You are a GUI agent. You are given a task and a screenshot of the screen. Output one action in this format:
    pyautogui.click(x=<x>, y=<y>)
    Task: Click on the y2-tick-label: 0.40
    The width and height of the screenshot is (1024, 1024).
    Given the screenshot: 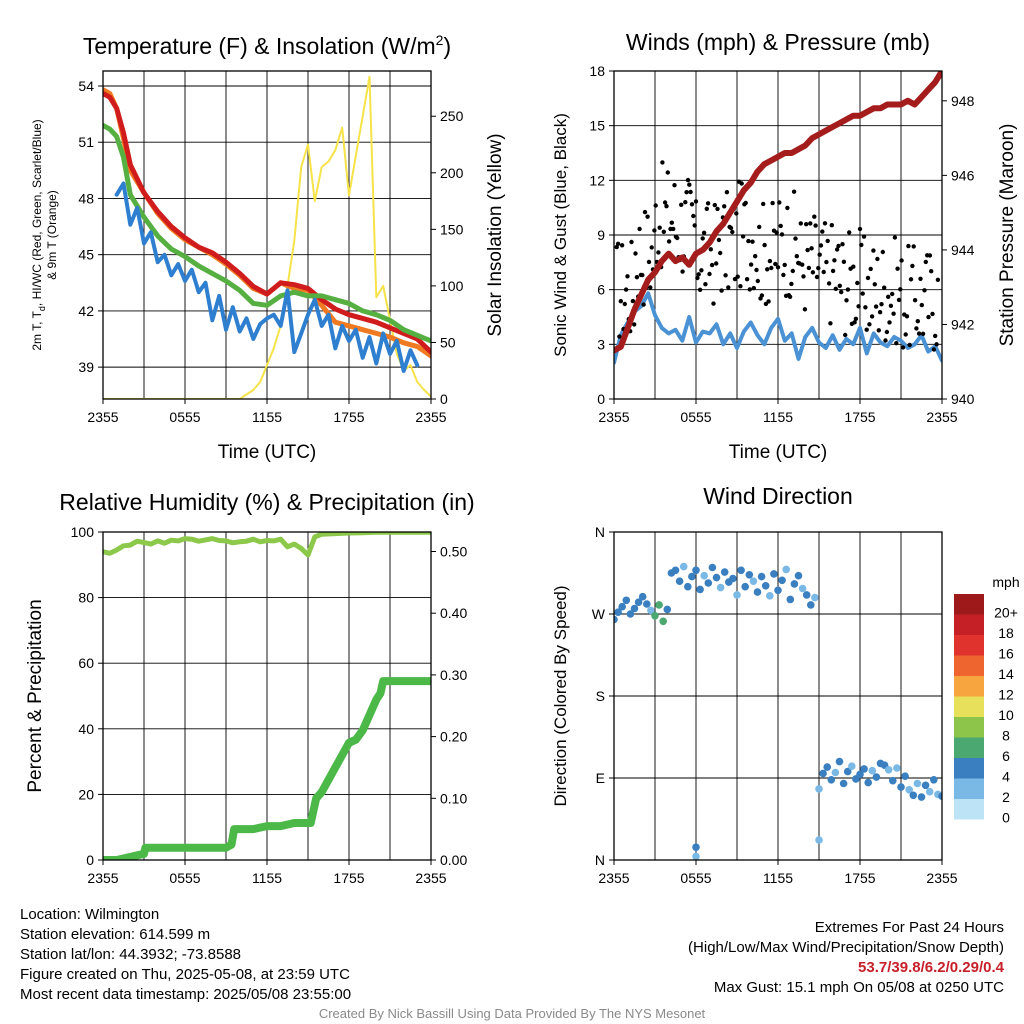 What is the action you would take?
    pyautogui.click(x=453, y=613)
    